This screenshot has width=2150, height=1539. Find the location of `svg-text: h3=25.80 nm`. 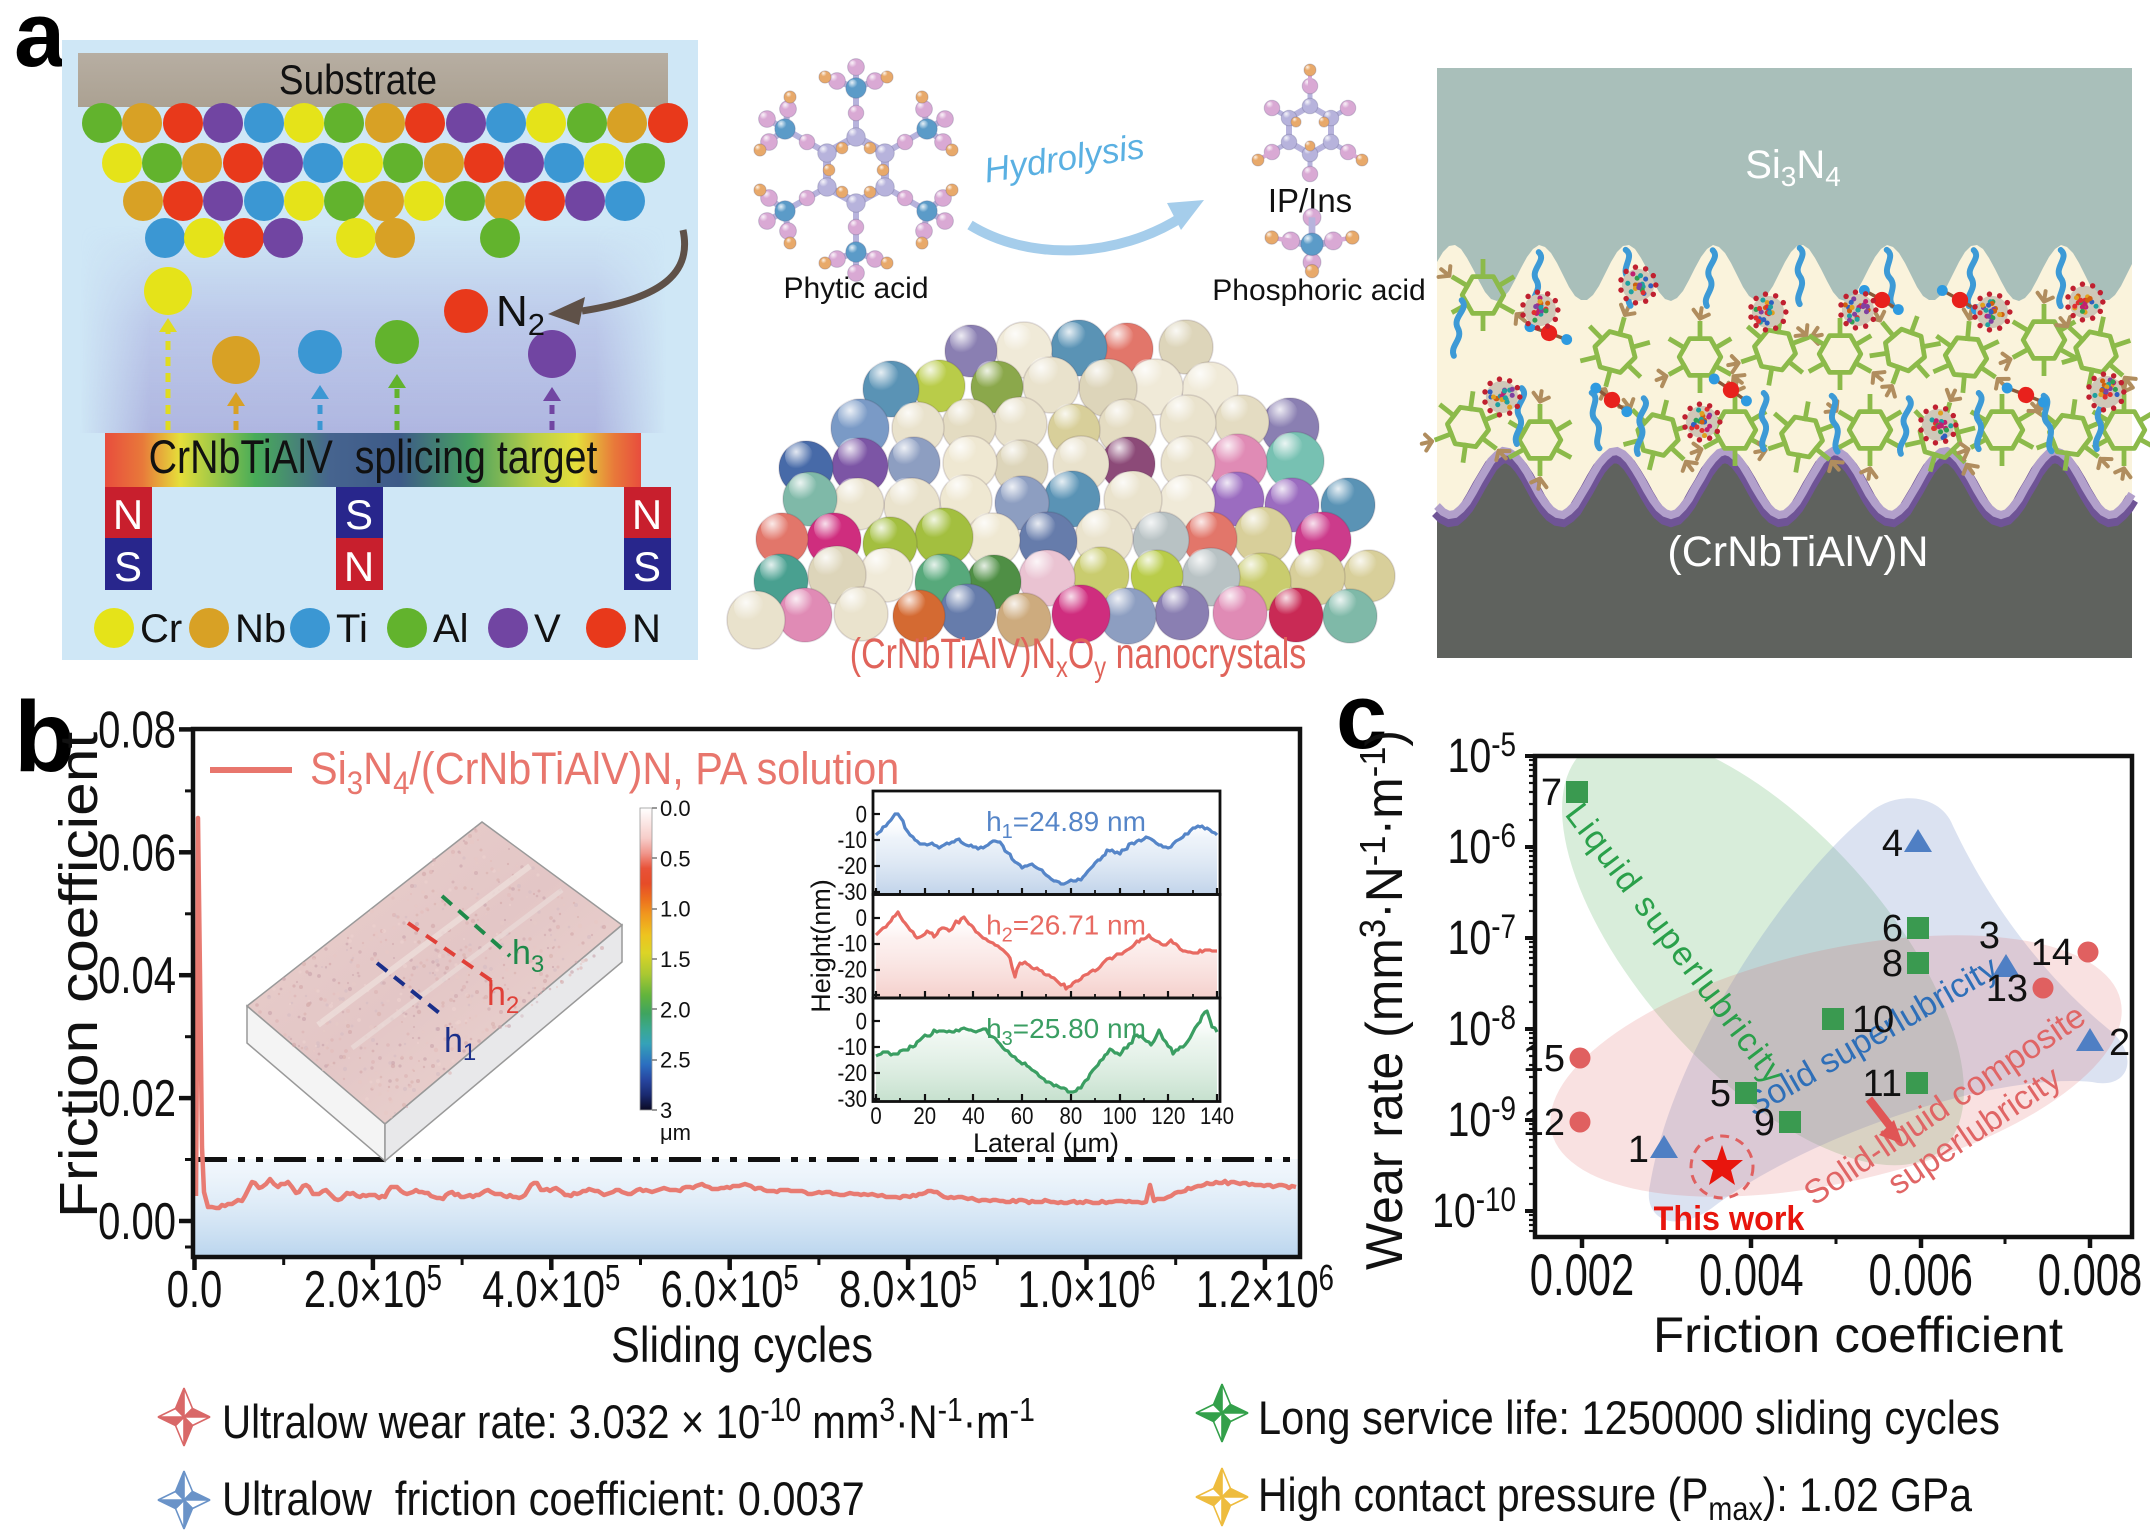

svg-text: h3=25.80 nm is located at coordinates (1066, 1031).